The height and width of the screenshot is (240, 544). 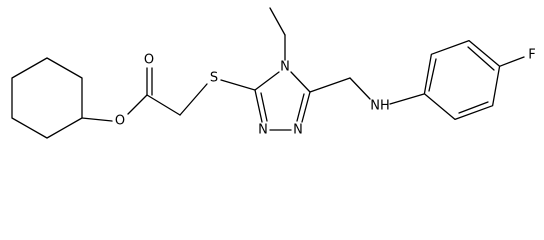 I want to click on atom-label: NH, so click(x=380, y=106).